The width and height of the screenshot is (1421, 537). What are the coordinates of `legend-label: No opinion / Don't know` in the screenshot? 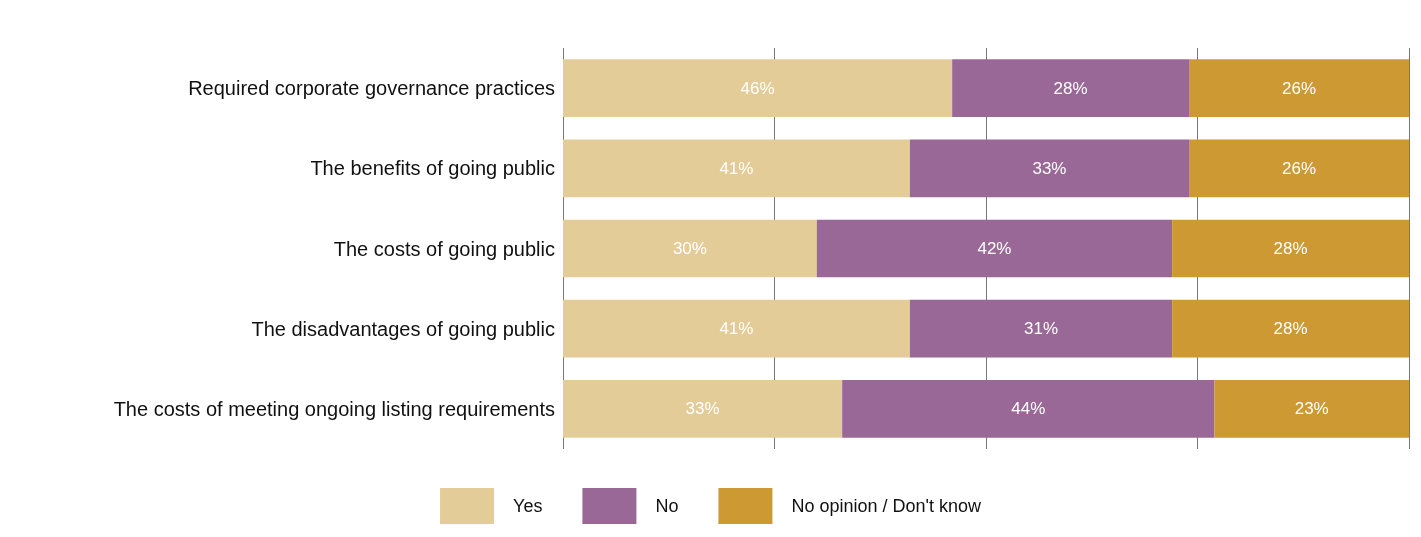 It's located at (886, 506).